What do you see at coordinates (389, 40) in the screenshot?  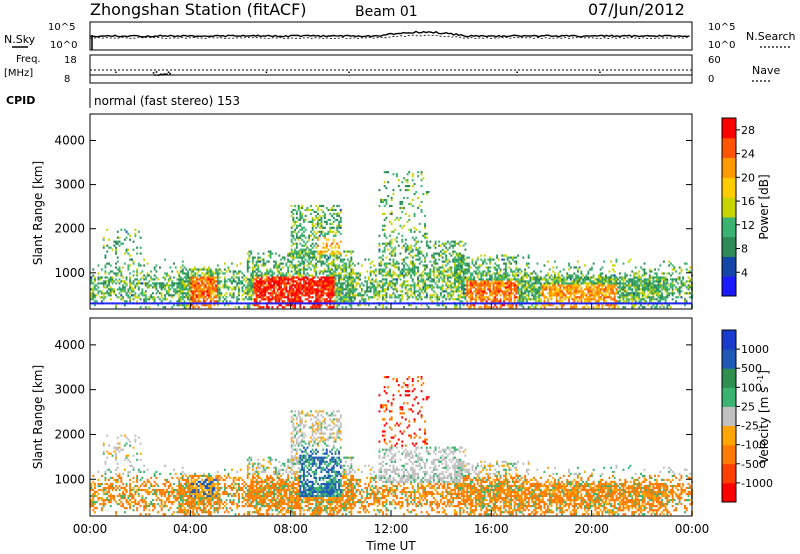 I see `noise-trace` at bounding box center [389, 40].